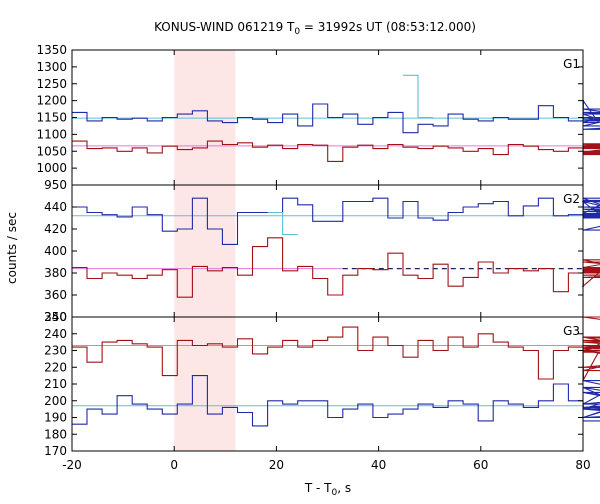  What do you see at coordinates (174, 465) in the screenshot?
I see `x-tick-label-1: 0` at bounding box center [174, 465].